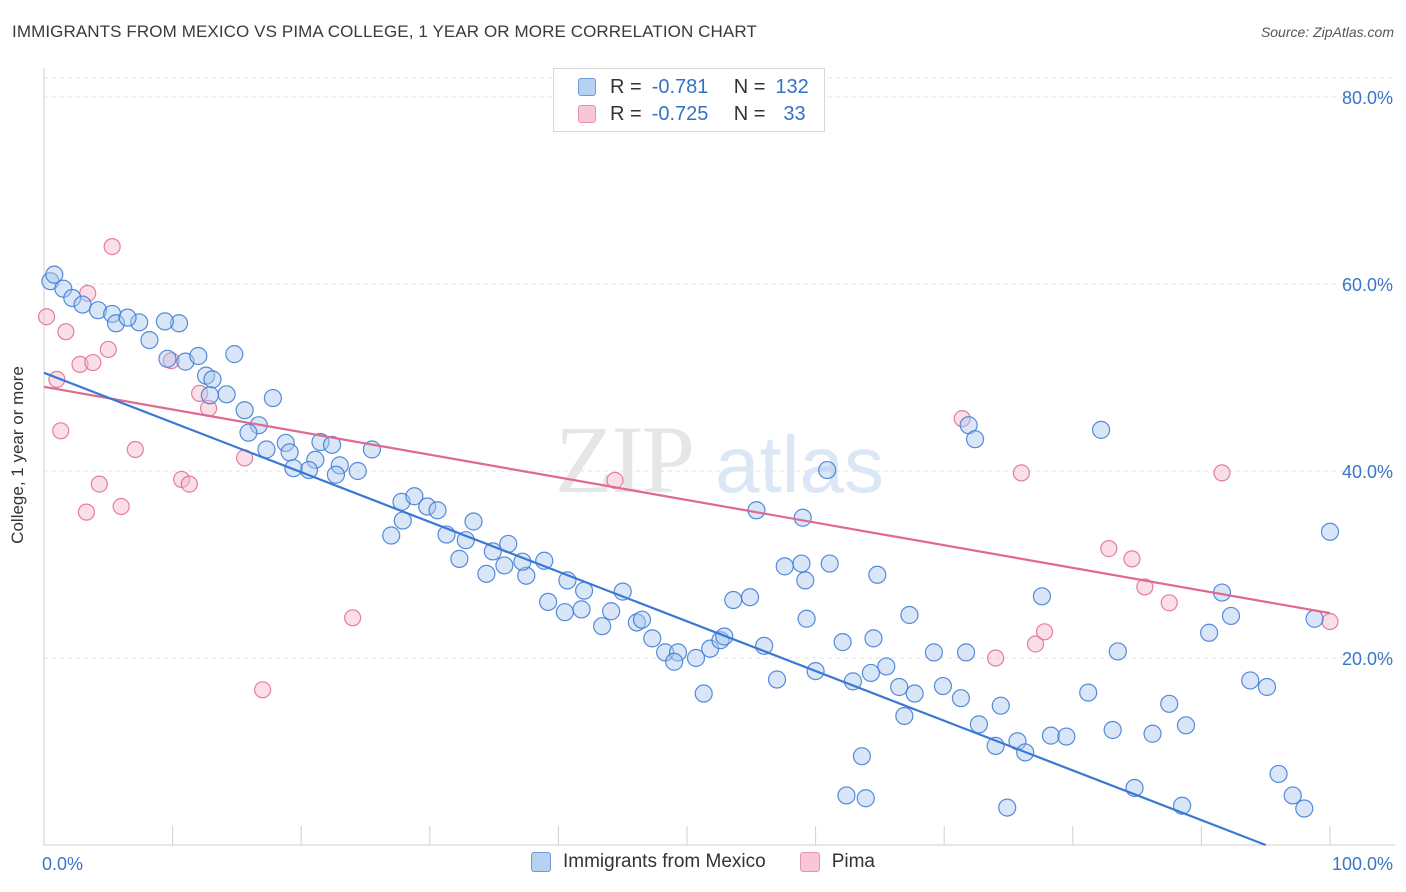 The image size is (1406, 892). What do you see at coordinates (799, 464) in the screenshot?
I see `watermark-atlas: atlas` at bounding box center [799, 464].